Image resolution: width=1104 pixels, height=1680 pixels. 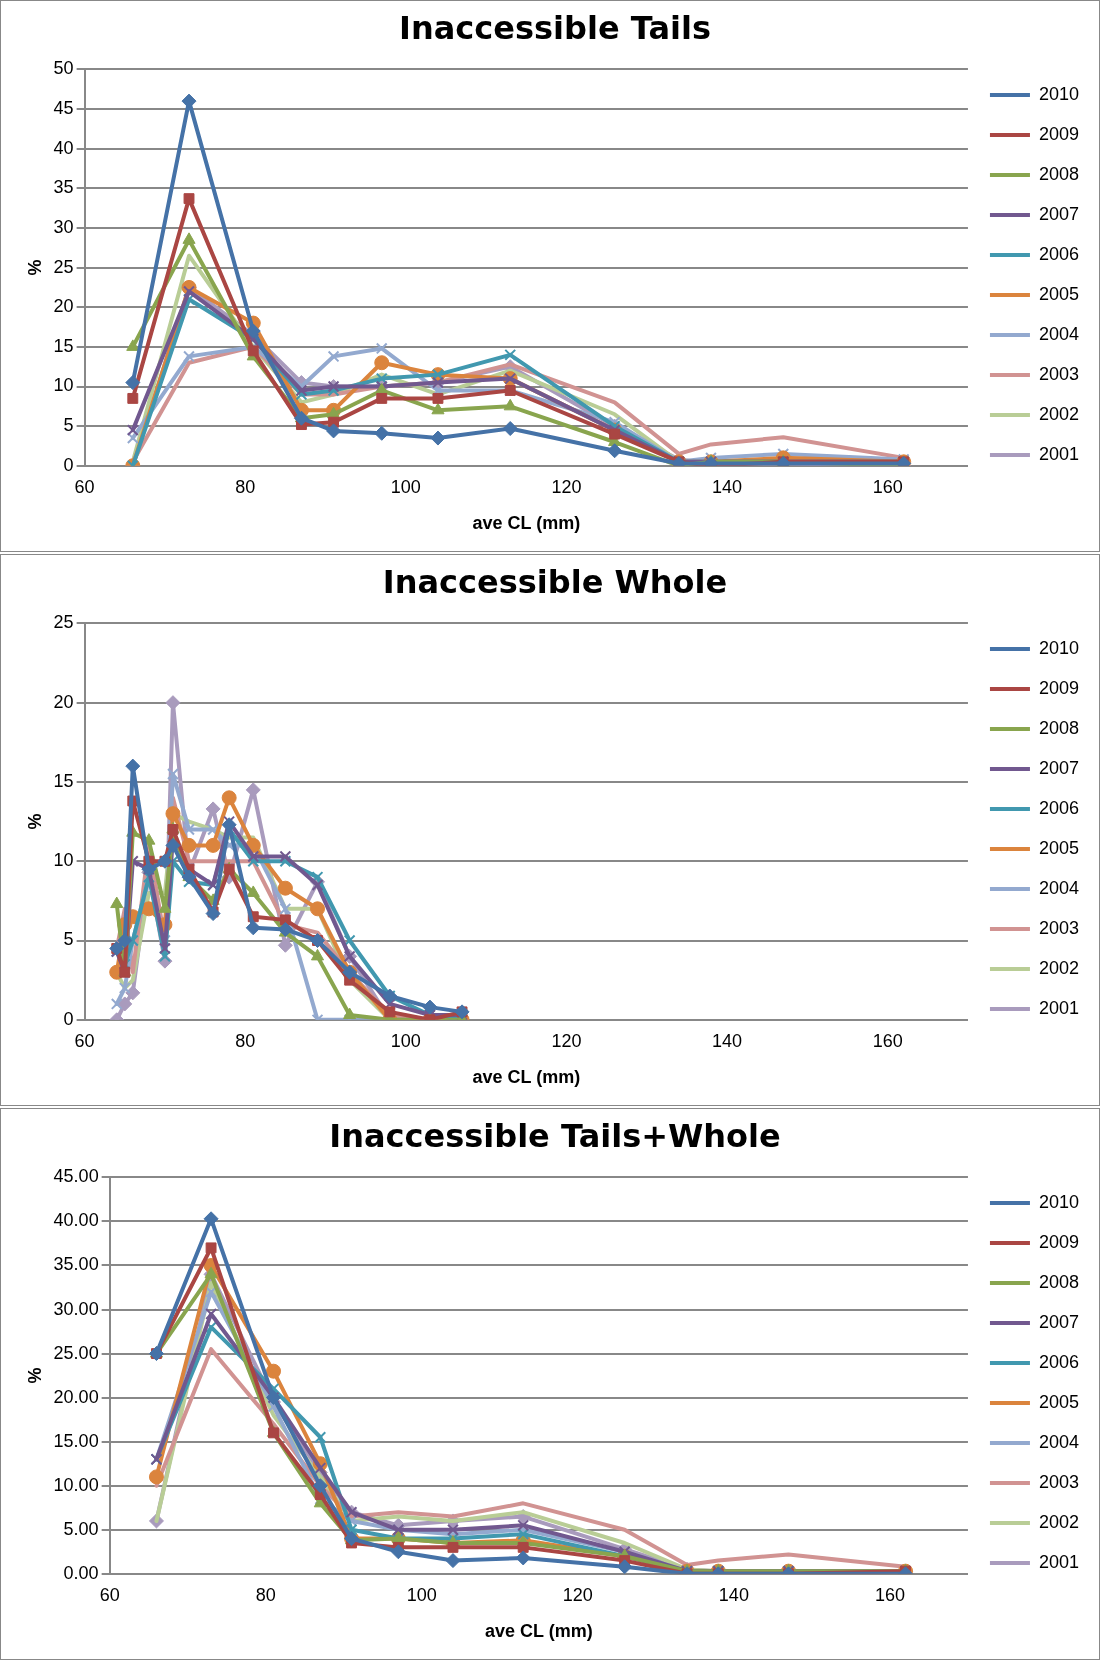 What do you see at coordinates (76, 1264) in the screenshot?
I see `y-tick-label: 35.00` at bounding box center [76, 1264].